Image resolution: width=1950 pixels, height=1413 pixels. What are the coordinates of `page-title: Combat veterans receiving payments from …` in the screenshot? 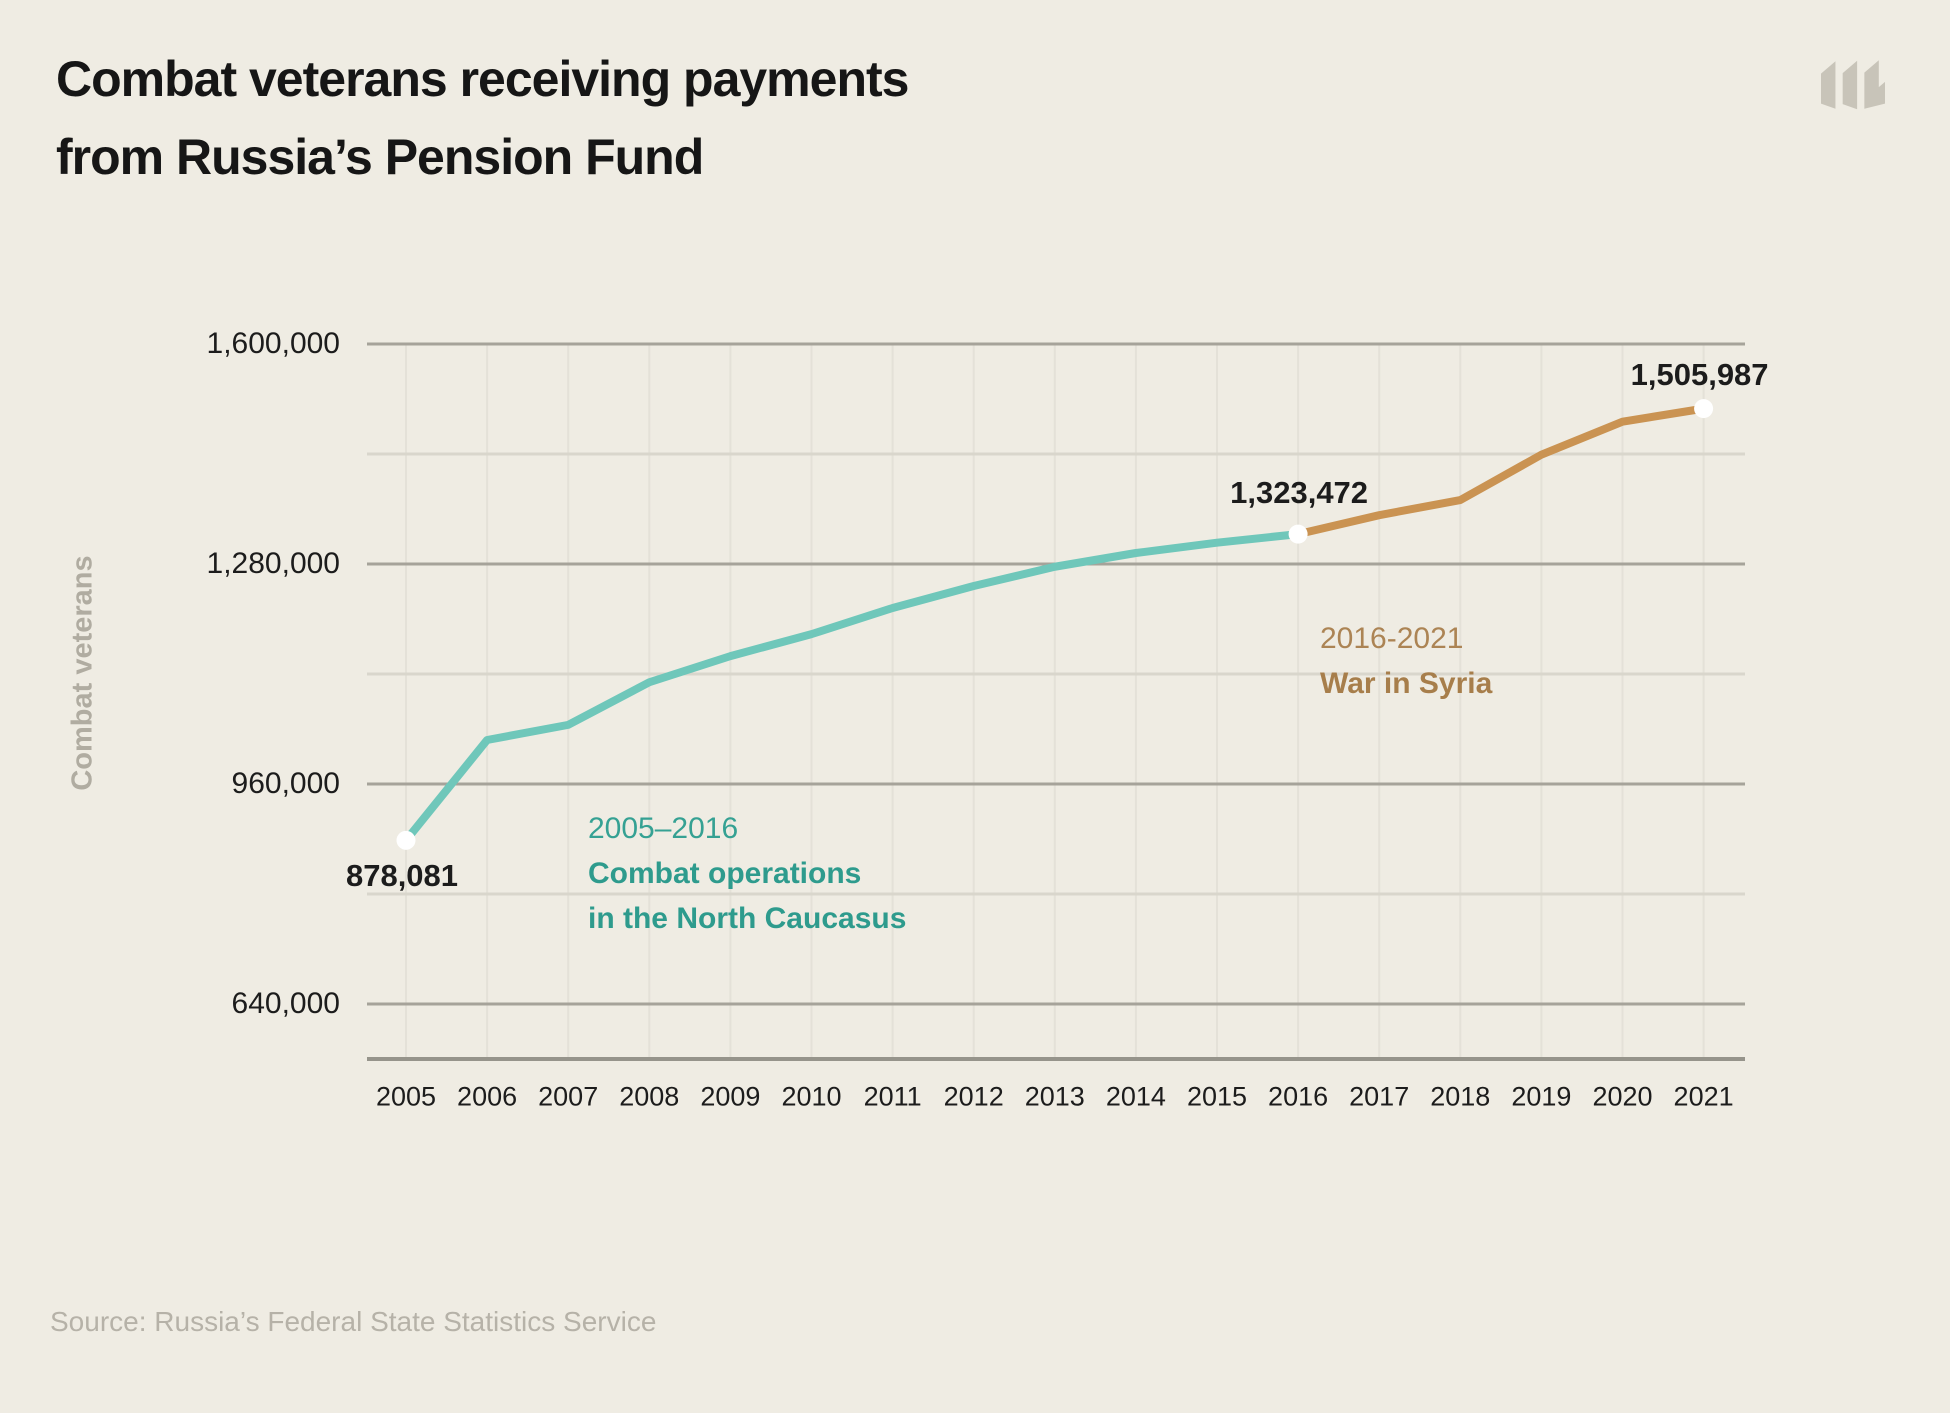 It's located at (482, 118).